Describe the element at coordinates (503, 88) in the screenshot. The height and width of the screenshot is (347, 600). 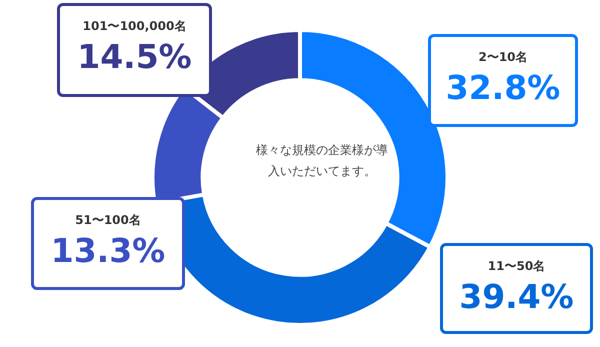
I see `data-label: 32.8%` at that location.